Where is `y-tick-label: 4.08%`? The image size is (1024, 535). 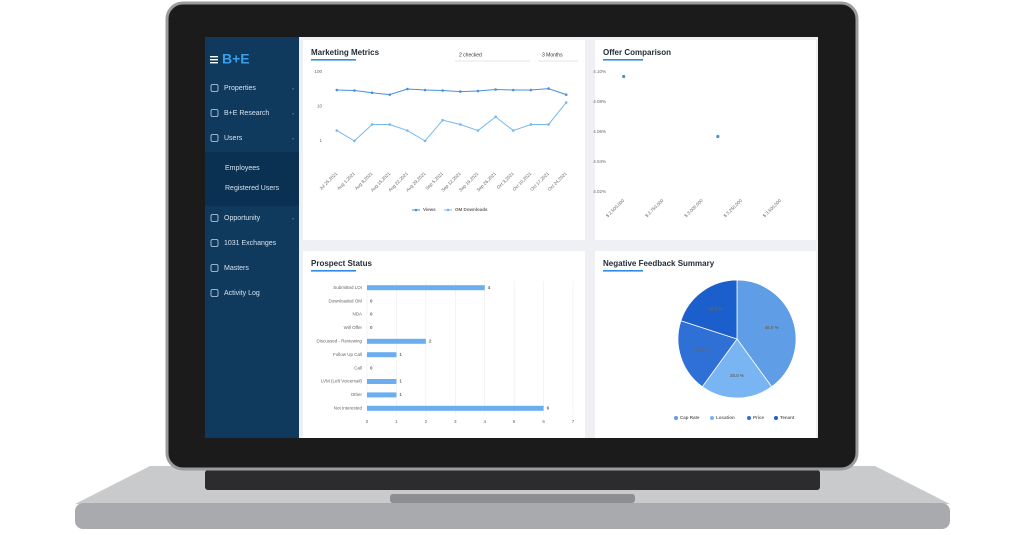
y-tick-label: 4.08% is located at coordinates (599, 101).